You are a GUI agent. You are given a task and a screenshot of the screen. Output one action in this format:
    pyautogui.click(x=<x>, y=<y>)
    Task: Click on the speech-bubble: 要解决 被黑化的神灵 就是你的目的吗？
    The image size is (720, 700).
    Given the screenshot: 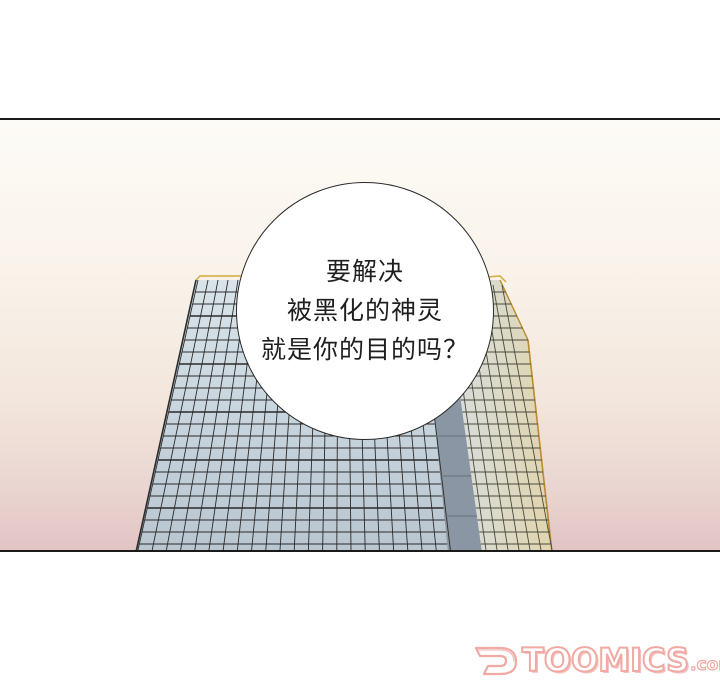 What is the action you would take?
    pyautogui.click(x=365, y=311)
    